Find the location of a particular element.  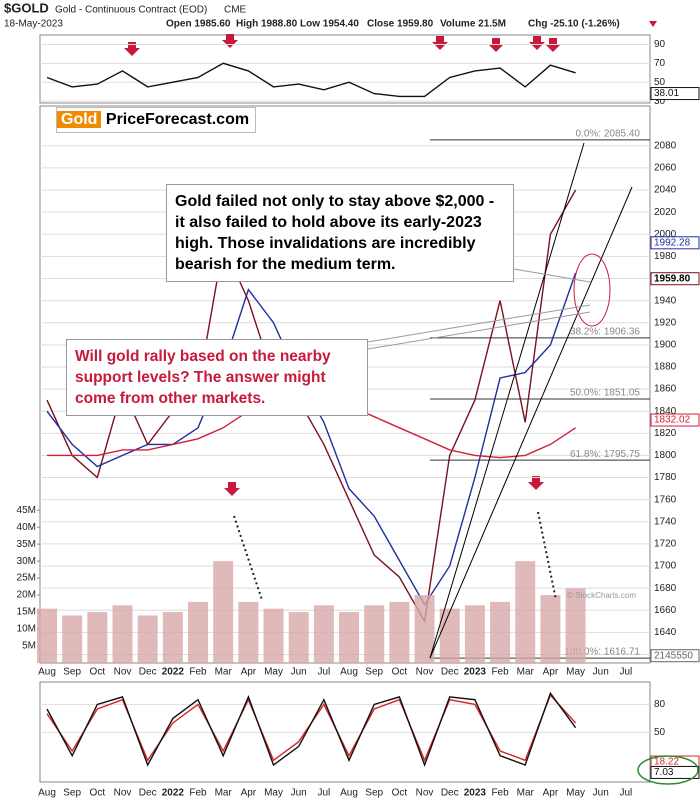

y-tick-label: 2020 is located at coordinates (665, 212).